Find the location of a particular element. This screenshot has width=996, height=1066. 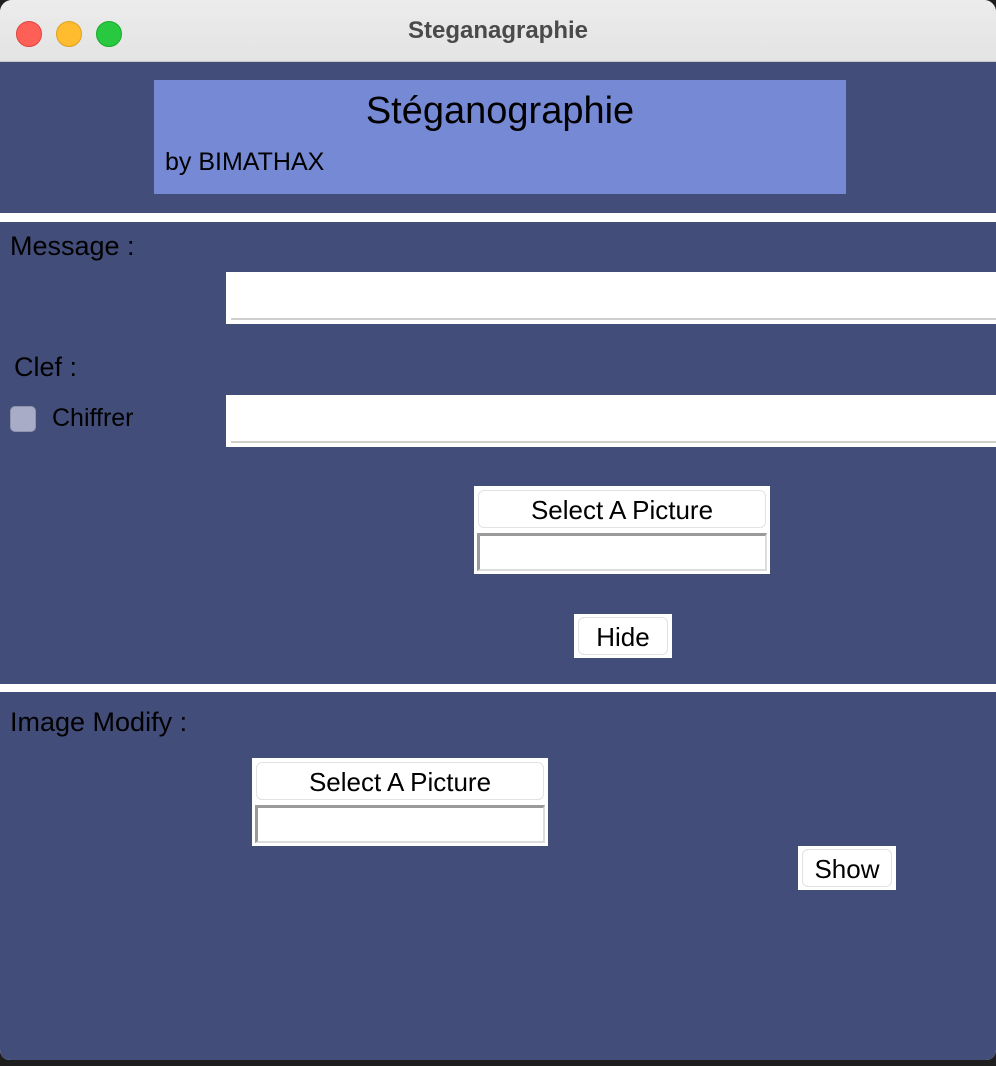

key-field-frame is located at coordinates (611, 421).